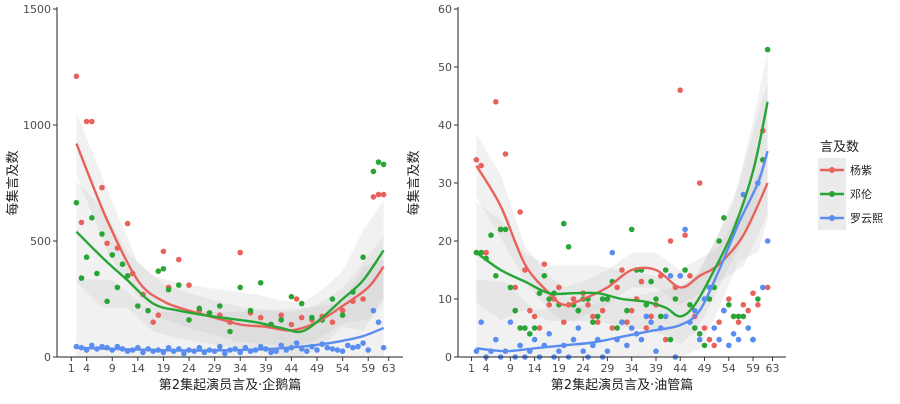 The height and width of the screenshot is (404, 900). I want to click on x-tick-label: 29, so click(607, 368).